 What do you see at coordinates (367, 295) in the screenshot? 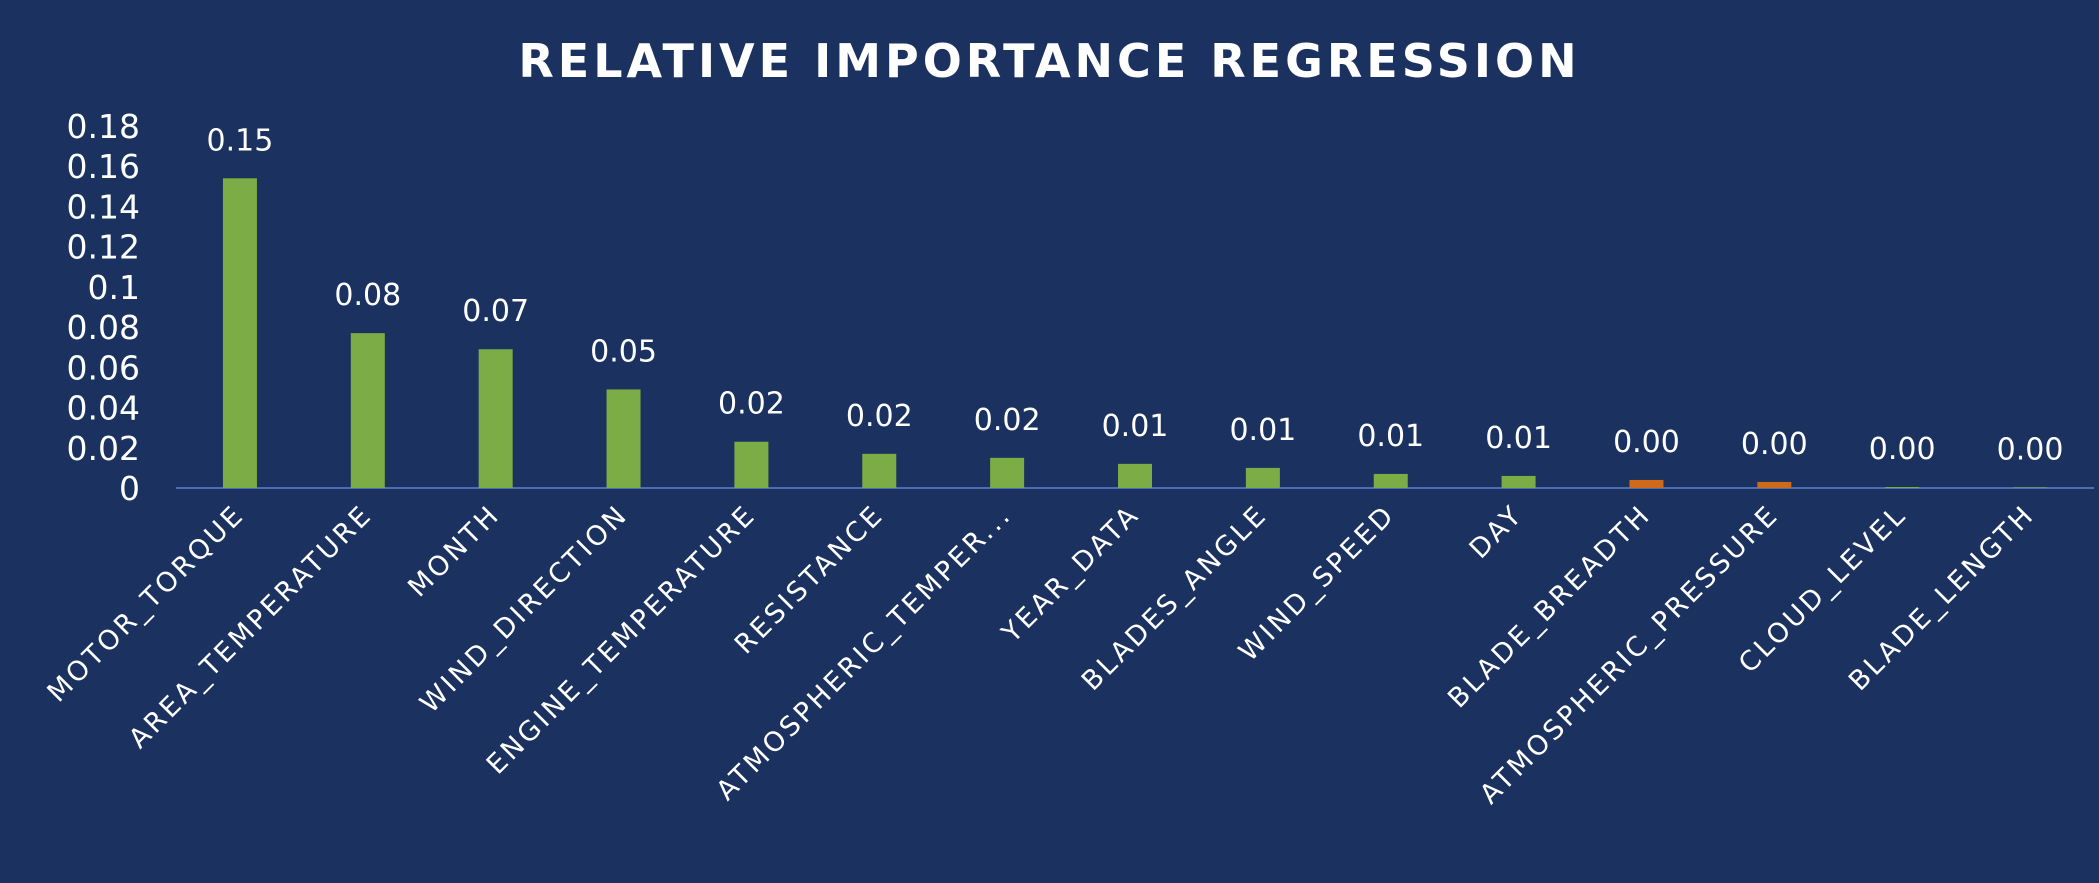
I see `data-label: 0.08` at bounding box center [367, 295].